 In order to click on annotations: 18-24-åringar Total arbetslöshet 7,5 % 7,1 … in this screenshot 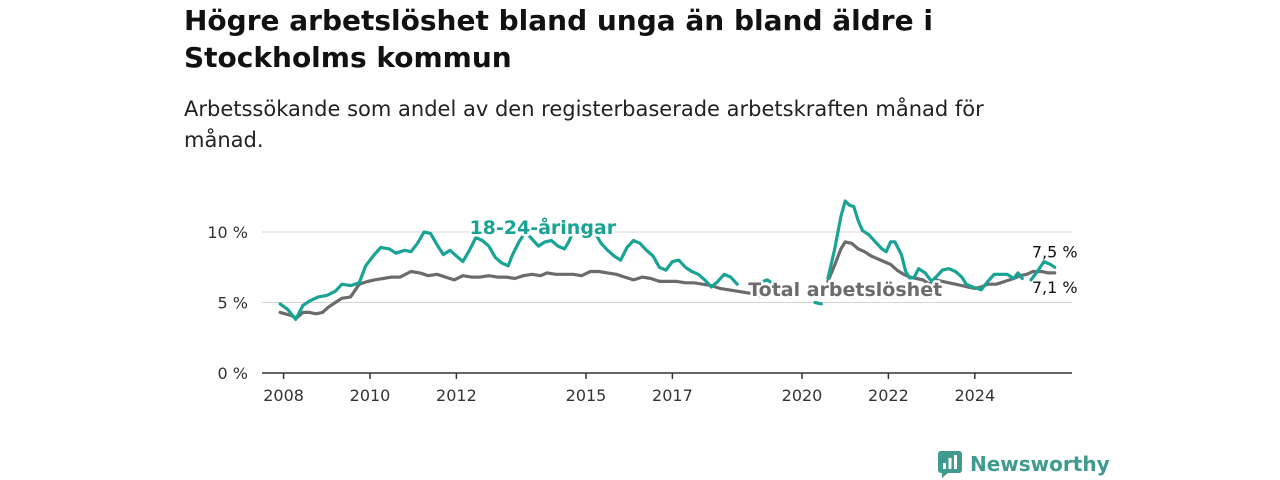, I will do `click(772, 257)`.